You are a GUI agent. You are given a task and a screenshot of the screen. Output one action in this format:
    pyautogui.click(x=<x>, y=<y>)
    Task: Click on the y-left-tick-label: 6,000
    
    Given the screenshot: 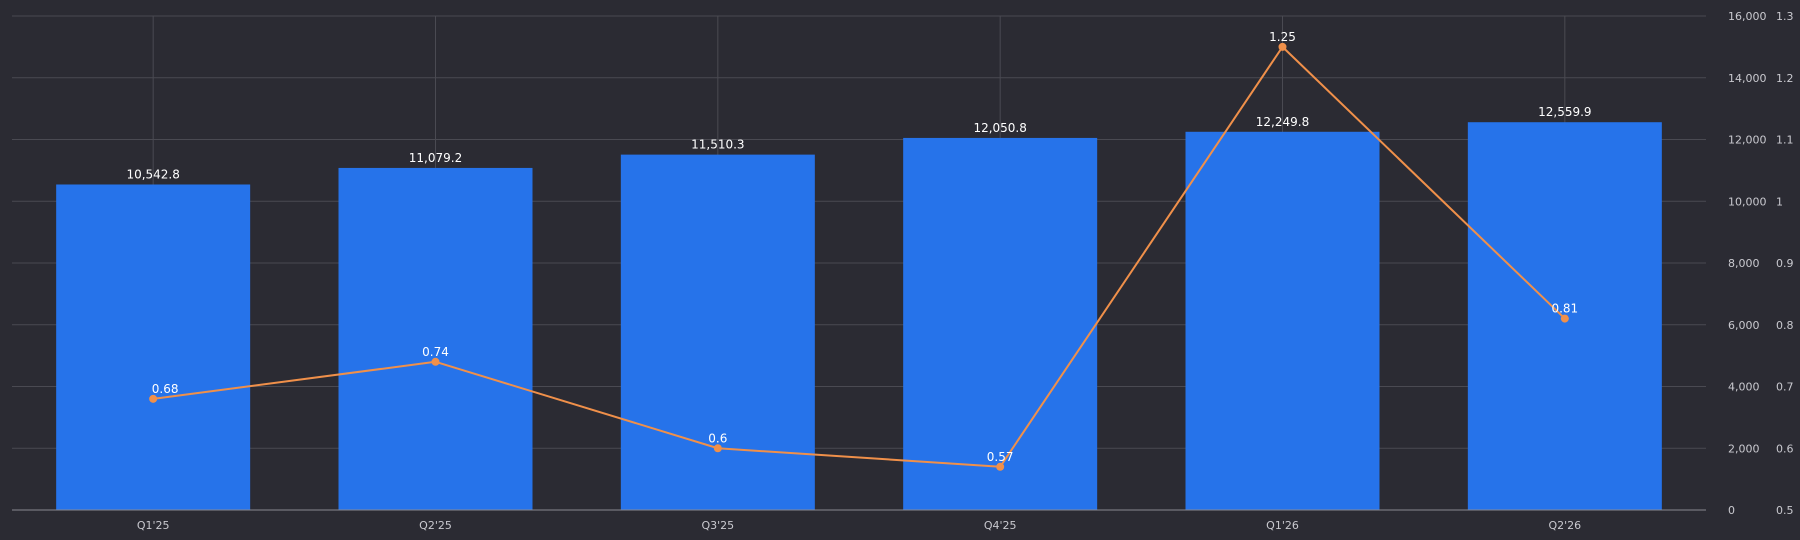 What is the action you would take?
    pyautogui.click(x=1744, y=325)
    